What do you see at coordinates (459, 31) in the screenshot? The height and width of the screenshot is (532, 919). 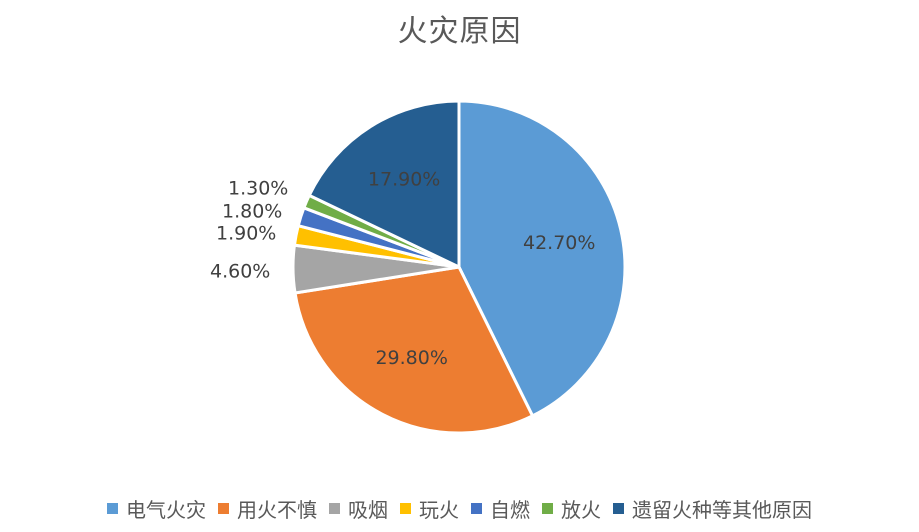 I see `chart-title: 火灾原因` at bounding box center [459, 31].